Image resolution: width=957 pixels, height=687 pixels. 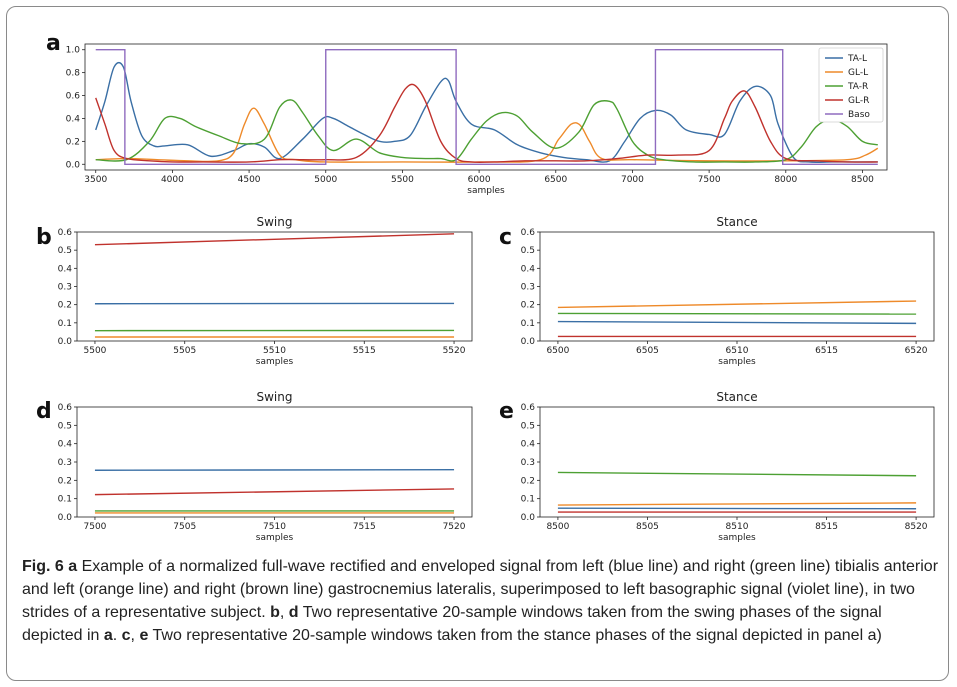 I want to click on x-tick-label: 6505, so click(x=647, y=351).